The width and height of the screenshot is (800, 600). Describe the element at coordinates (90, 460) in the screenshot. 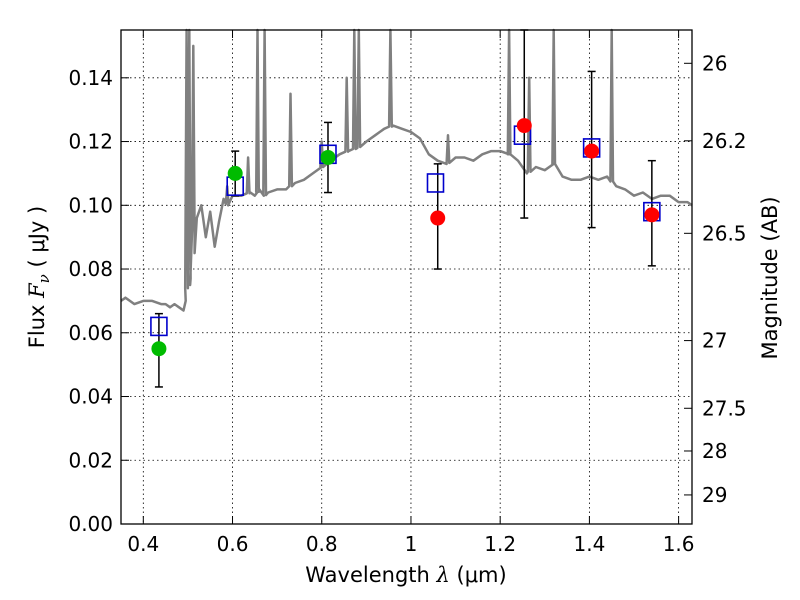

I see `y-tick-label: 0.02` at that location.